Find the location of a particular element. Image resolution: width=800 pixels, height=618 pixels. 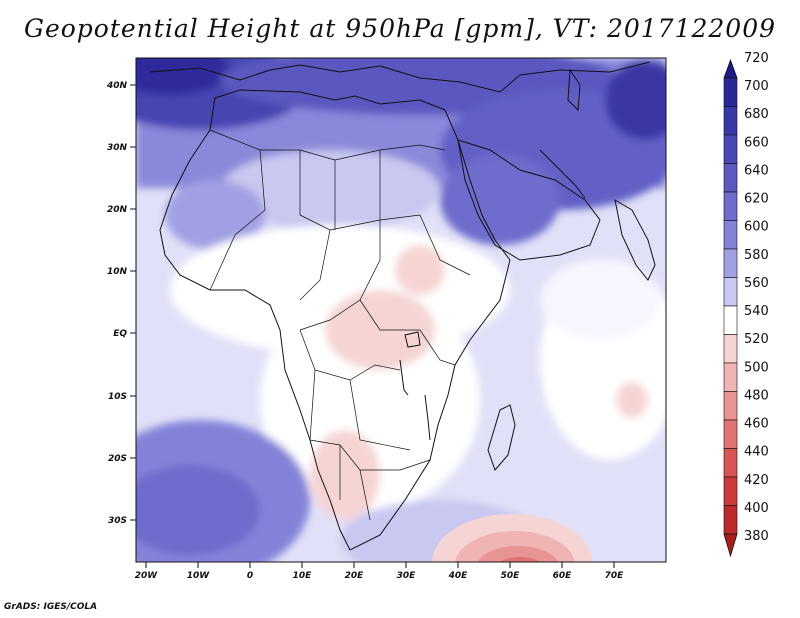

lon-label: 50E is located at coordinates (511, 576).